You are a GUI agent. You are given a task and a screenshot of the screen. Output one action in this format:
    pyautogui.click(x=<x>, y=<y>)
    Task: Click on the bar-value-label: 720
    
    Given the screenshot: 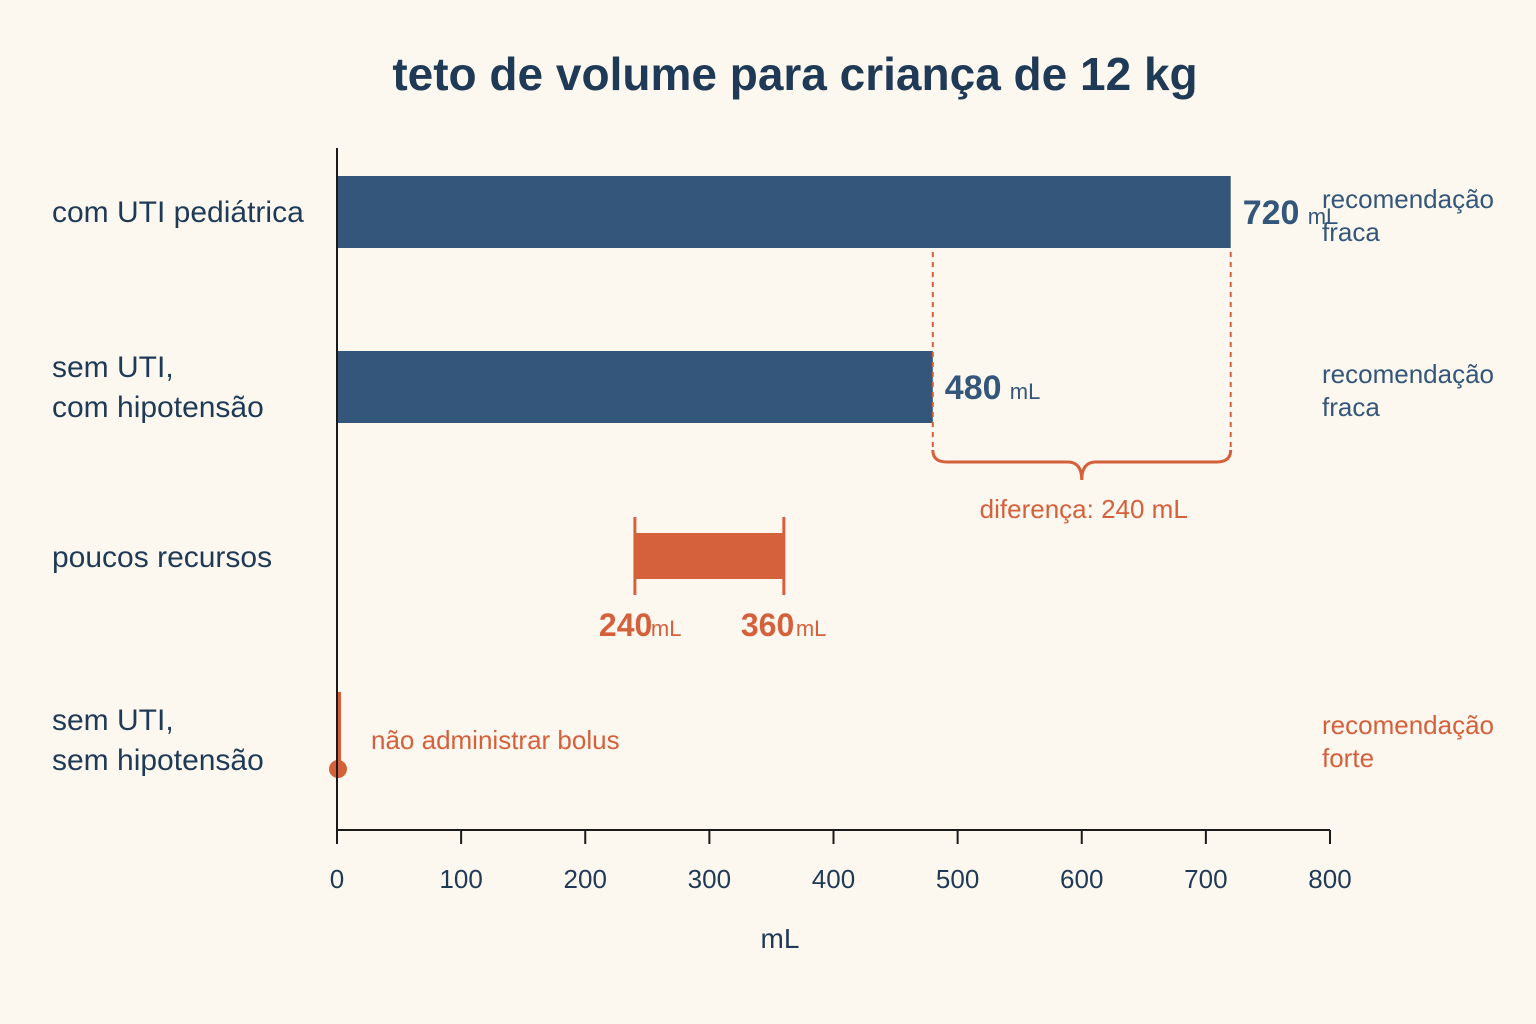 What is the action you would take?
    pyautogui.click(x=1271, y=213)
    